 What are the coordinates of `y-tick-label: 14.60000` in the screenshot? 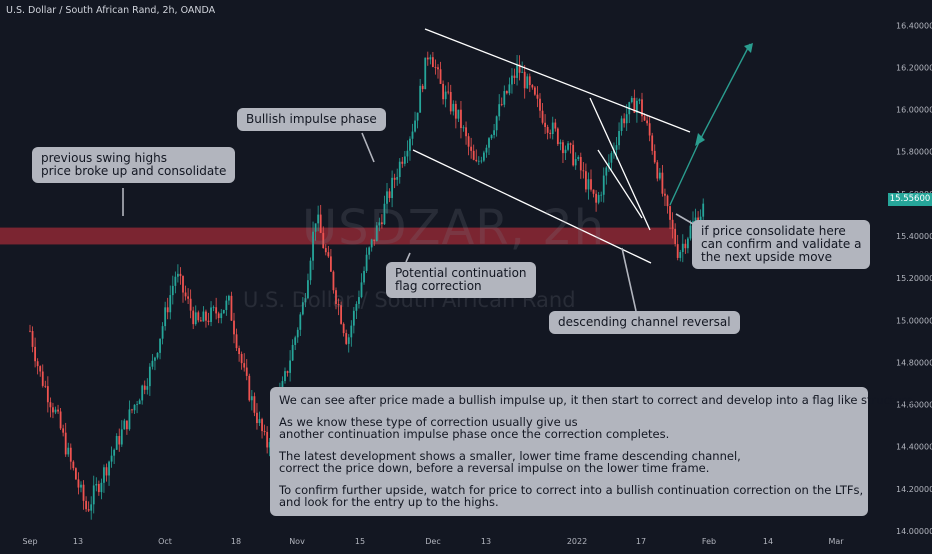 It's located at (914, 405).